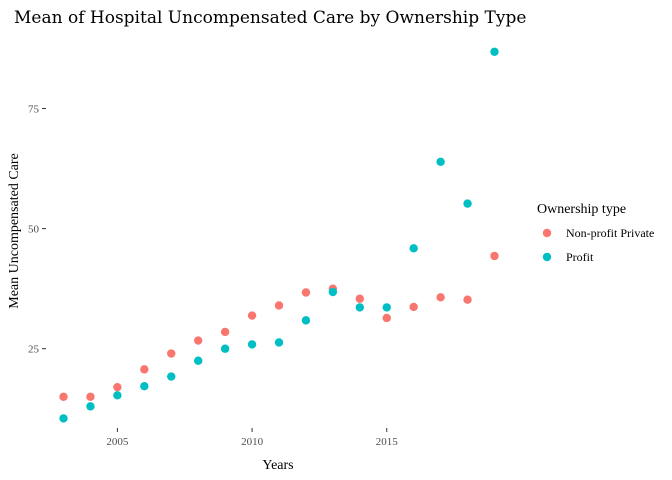  I want to click on legend-entry-label: Profit, so click(580, 257).